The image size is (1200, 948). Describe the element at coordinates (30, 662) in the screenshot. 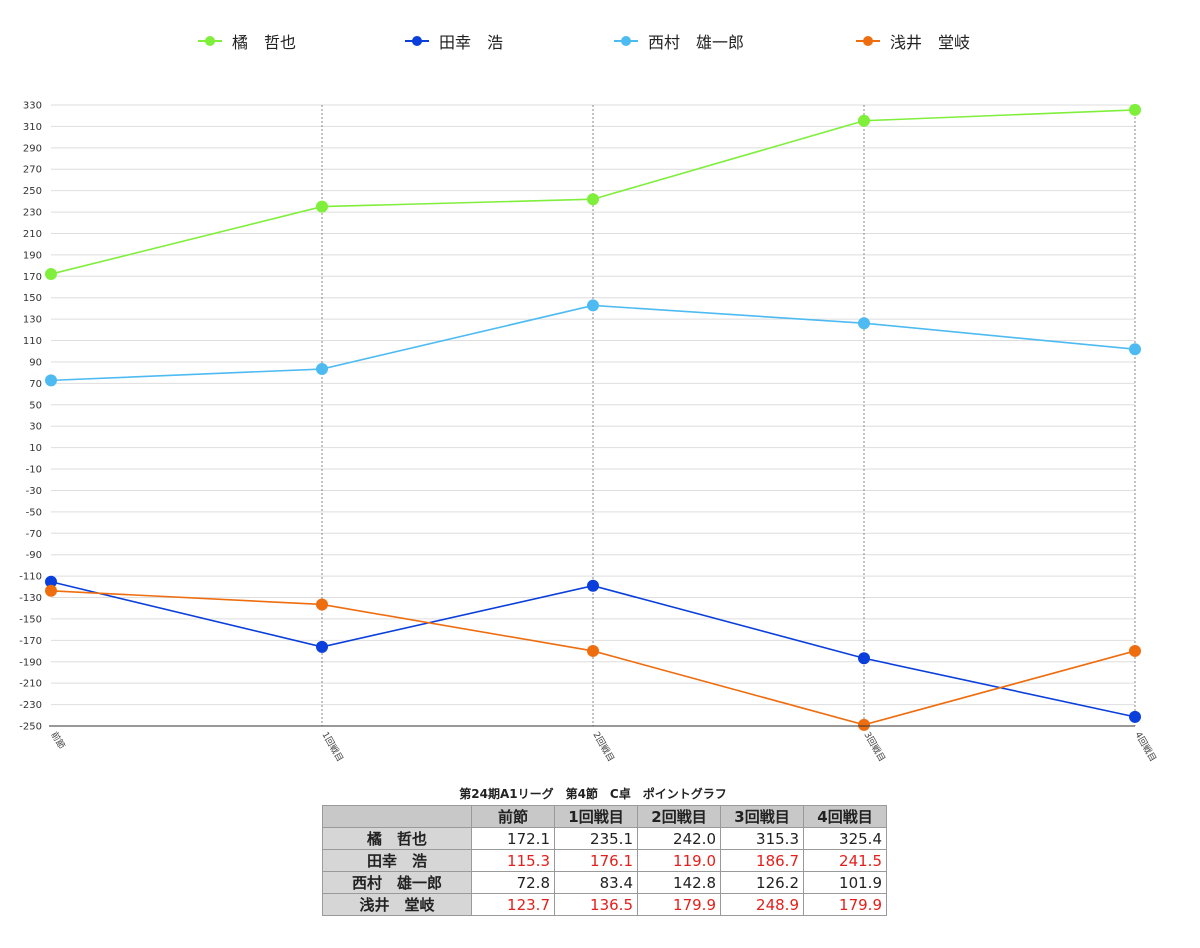

I see `y-tick-label: -190` at that location.